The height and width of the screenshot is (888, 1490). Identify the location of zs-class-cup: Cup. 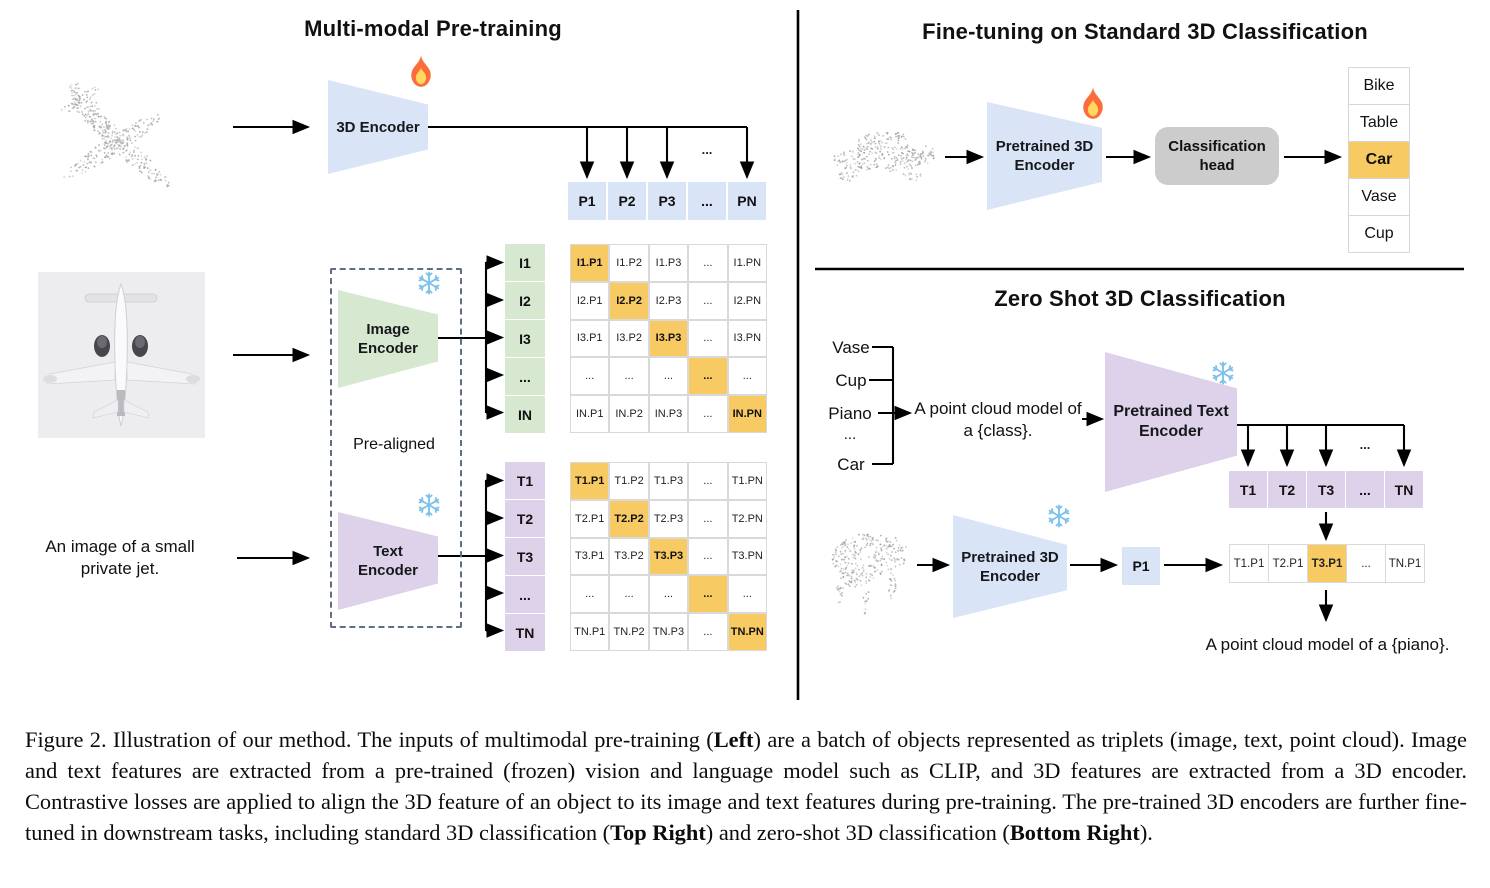
(851, 380).